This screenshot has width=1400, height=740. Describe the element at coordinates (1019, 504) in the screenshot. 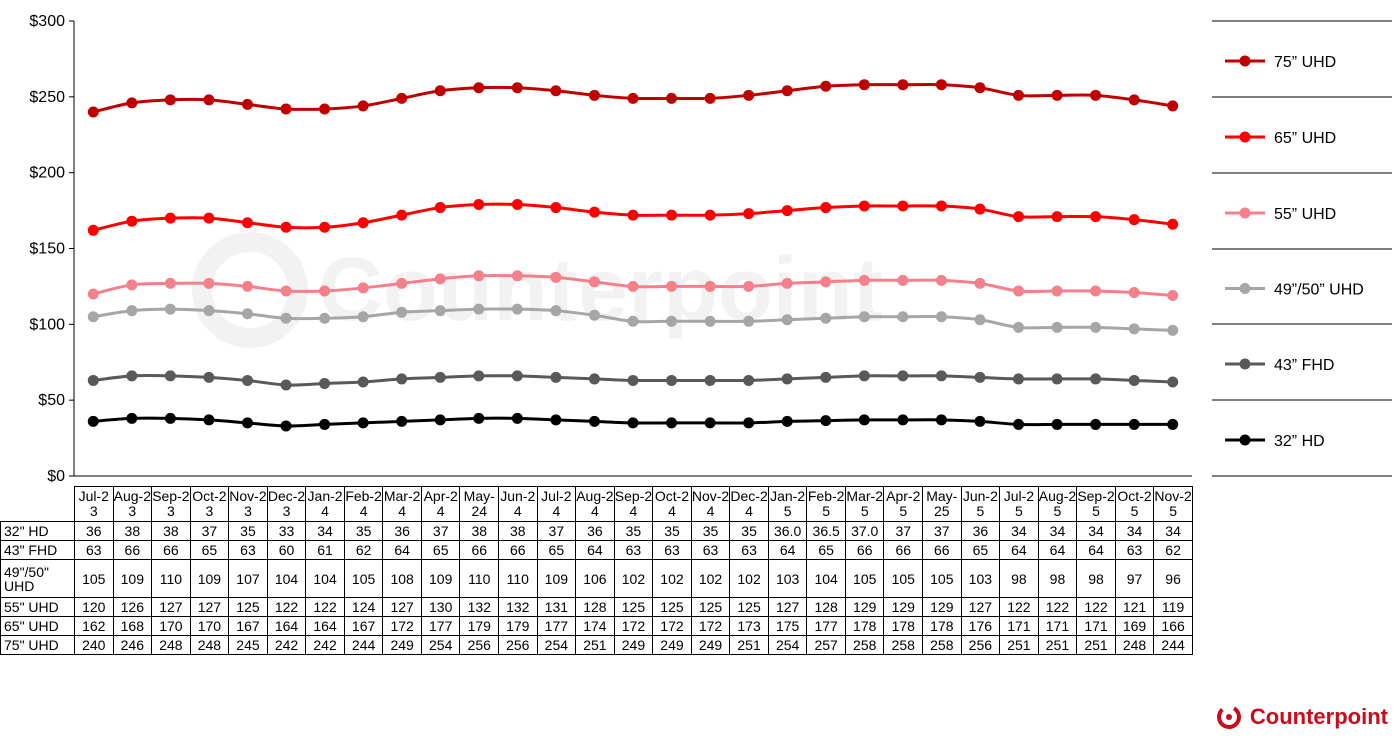

I see `table-column-header: Jul-25` at that location.